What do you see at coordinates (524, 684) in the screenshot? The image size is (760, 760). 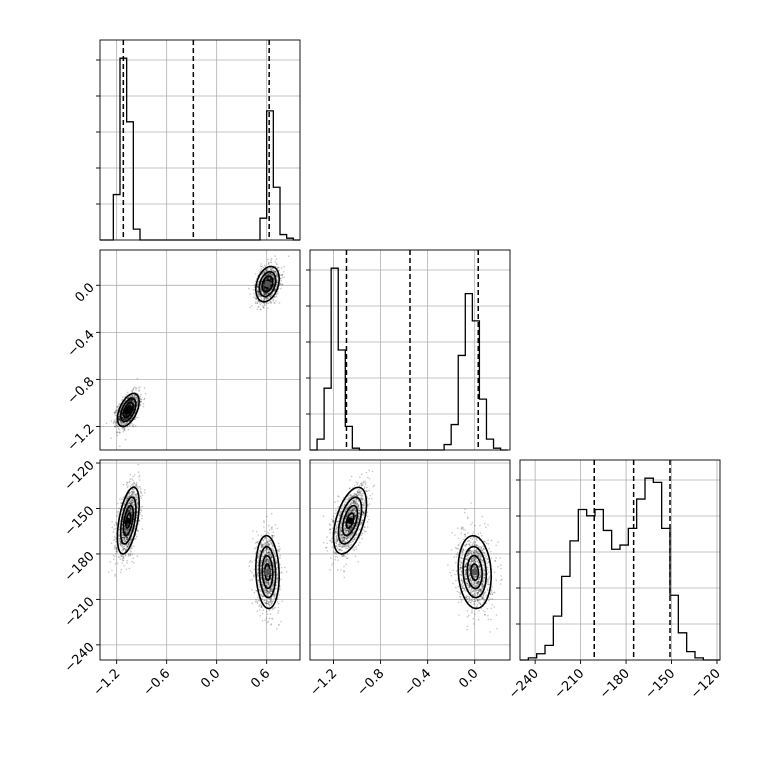 I see `x-tick-label: −240` at bounding box center [524, 684].